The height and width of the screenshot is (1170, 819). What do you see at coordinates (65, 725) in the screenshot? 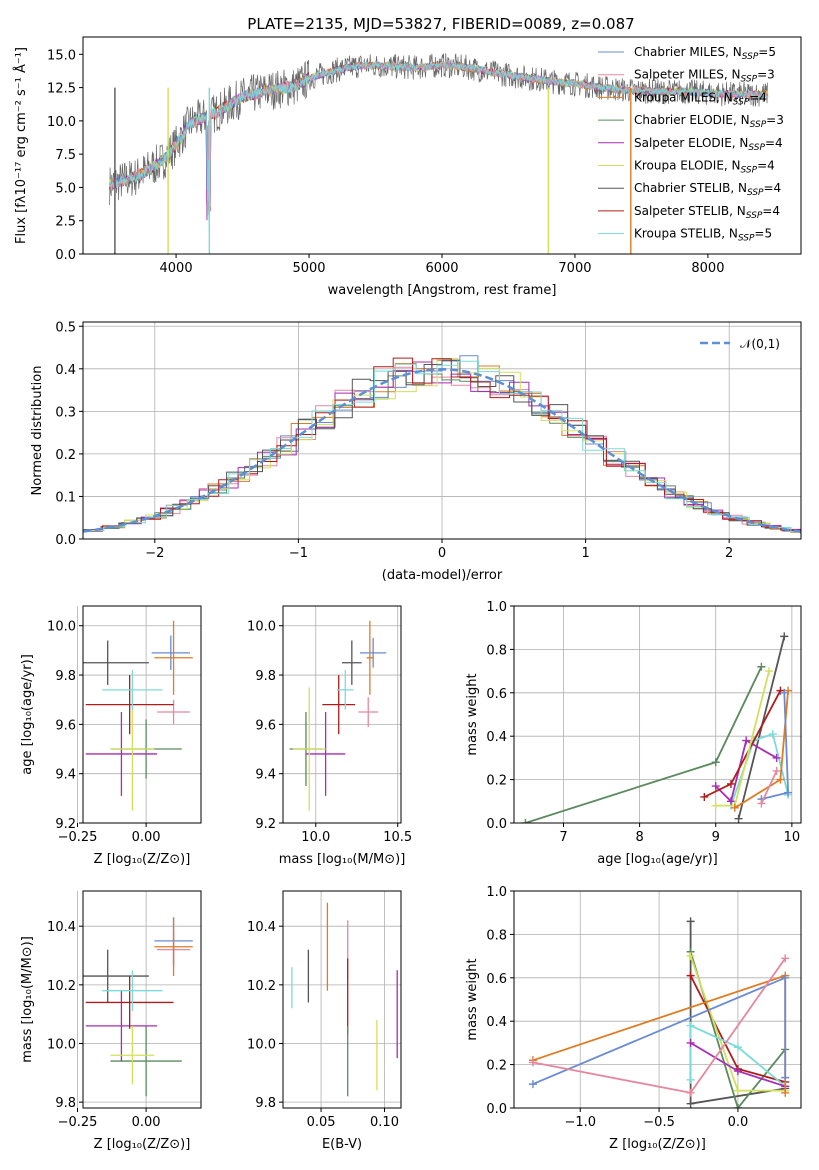
I see `y-tick-label: 9.6` at bounding box center [65, 725].